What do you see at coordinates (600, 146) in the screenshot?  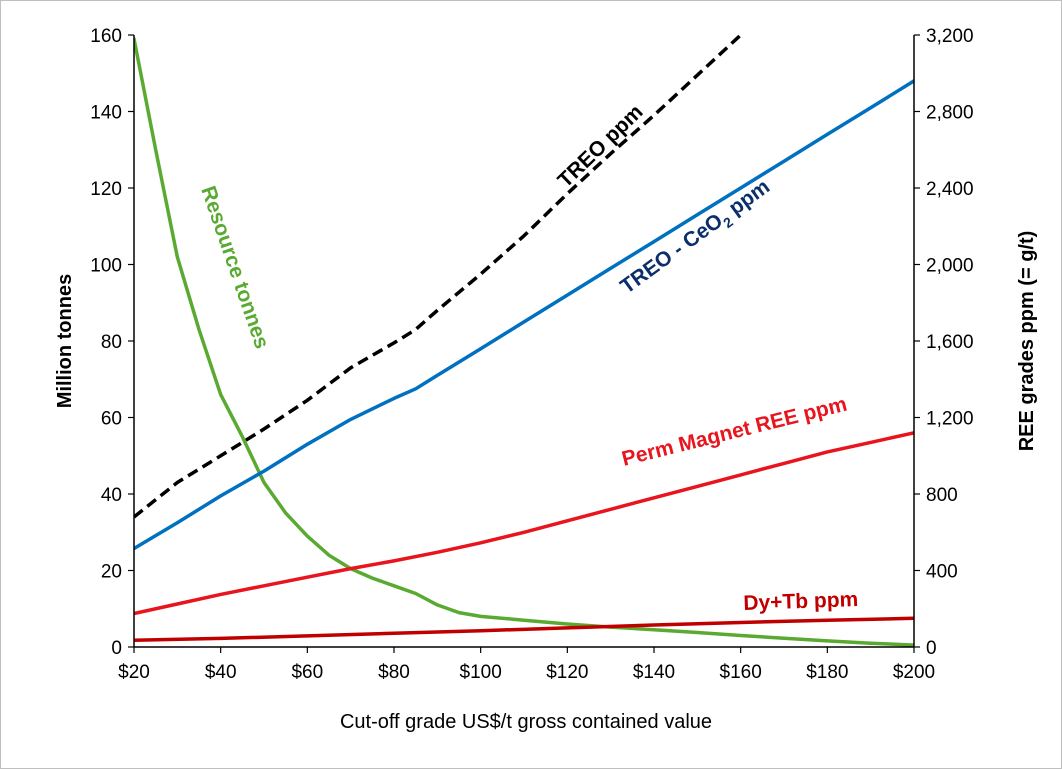 I see `series-label-treo: TREO ppm` at bounding box center [600, 146].